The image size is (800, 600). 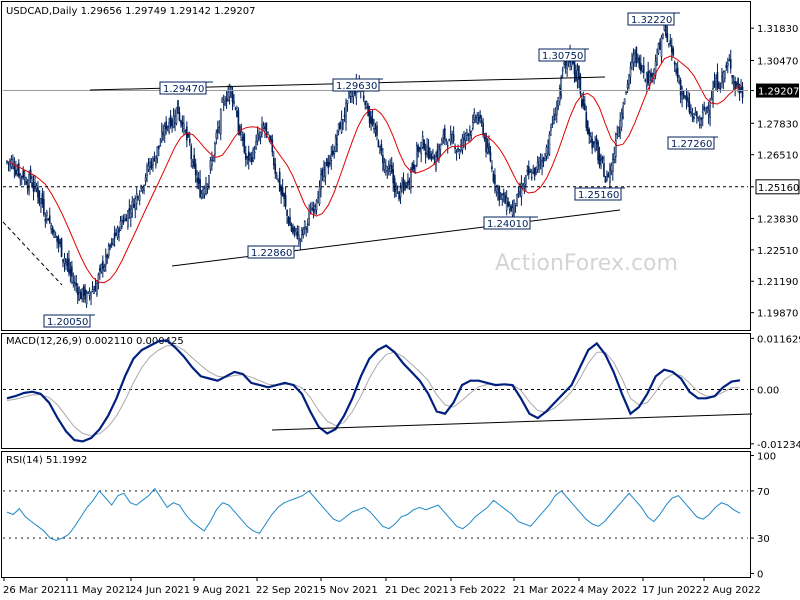 I want to click on annotation-box, so click(x=183, y=88).